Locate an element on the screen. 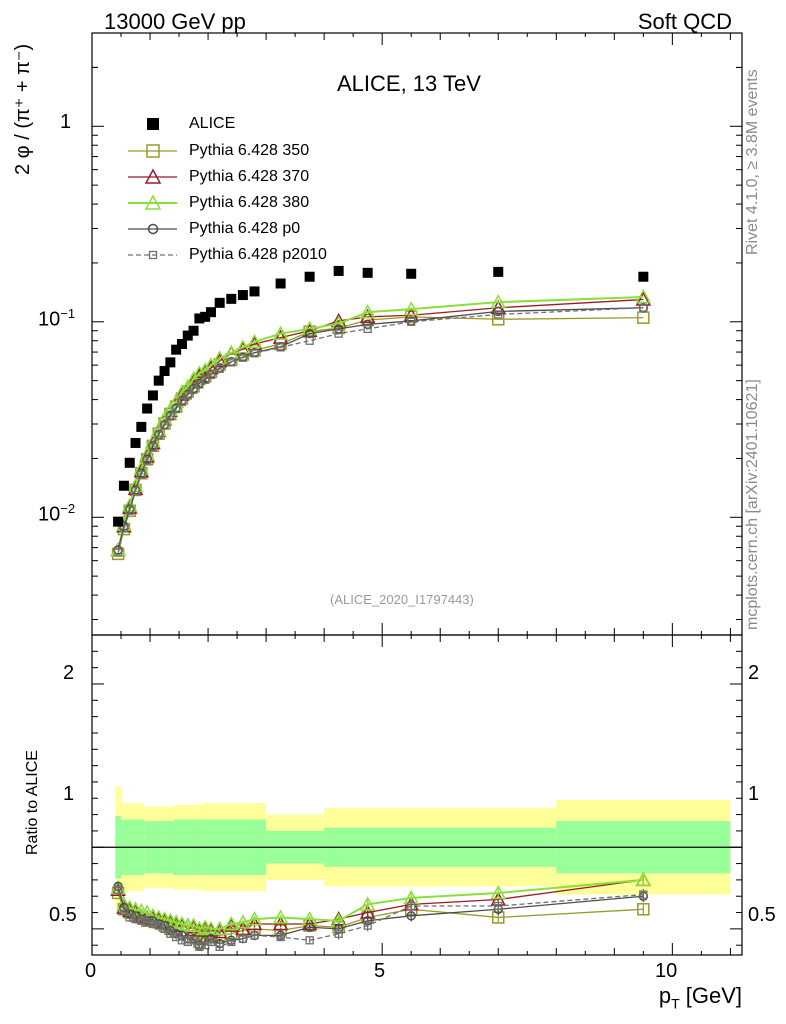 This screenshot has height=1024, width=786. main-y-tick-0.1-exp: −1 is located at coordinates (68, 313).